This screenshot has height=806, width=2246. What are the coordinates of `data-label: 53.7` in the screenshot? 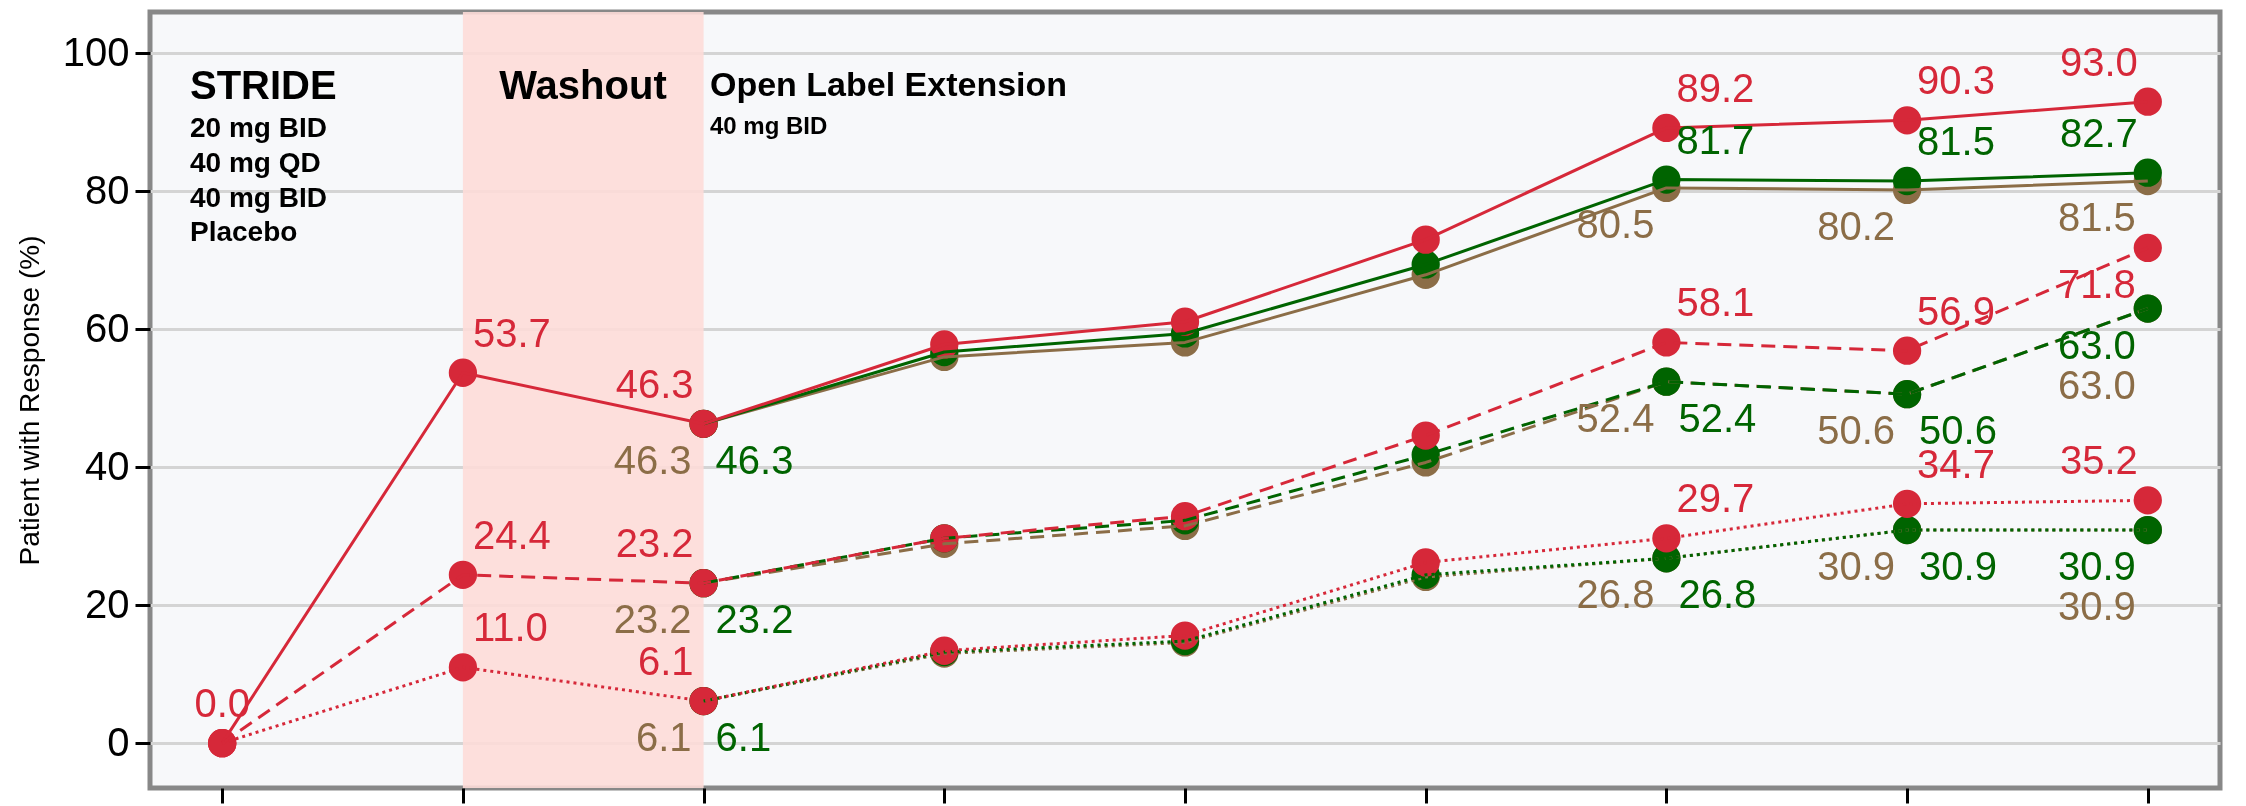 It's located at (511, 332).